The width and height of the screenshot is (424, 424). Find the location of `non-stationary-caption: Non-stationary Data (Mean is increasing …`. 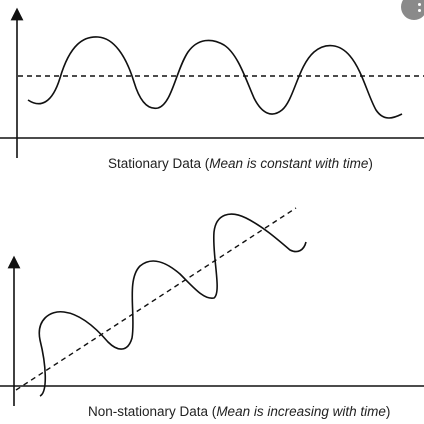

non-stationary-caption: Non-stationary Data (Mean is increasing … is located at coordinates (239, 411).